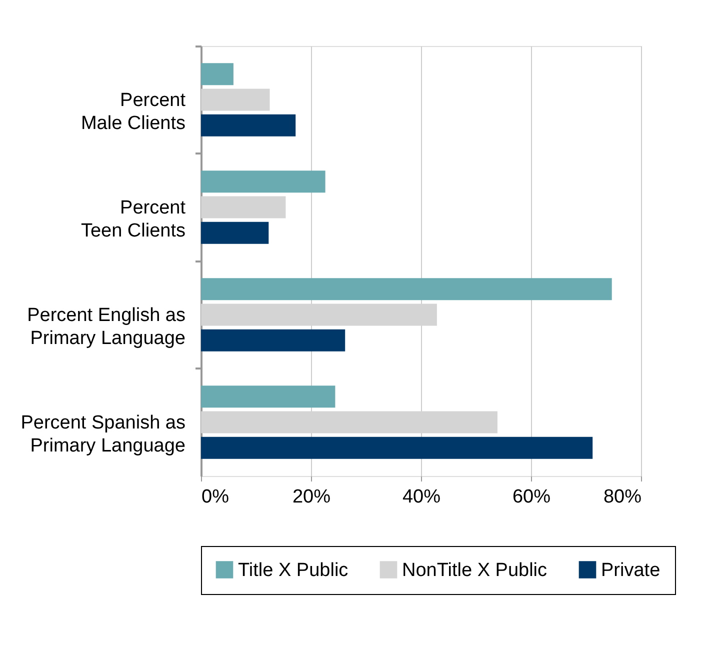 This screenshot has height=658, width=718. I want to click on x-tick-label: 20%, so click(311, 497).